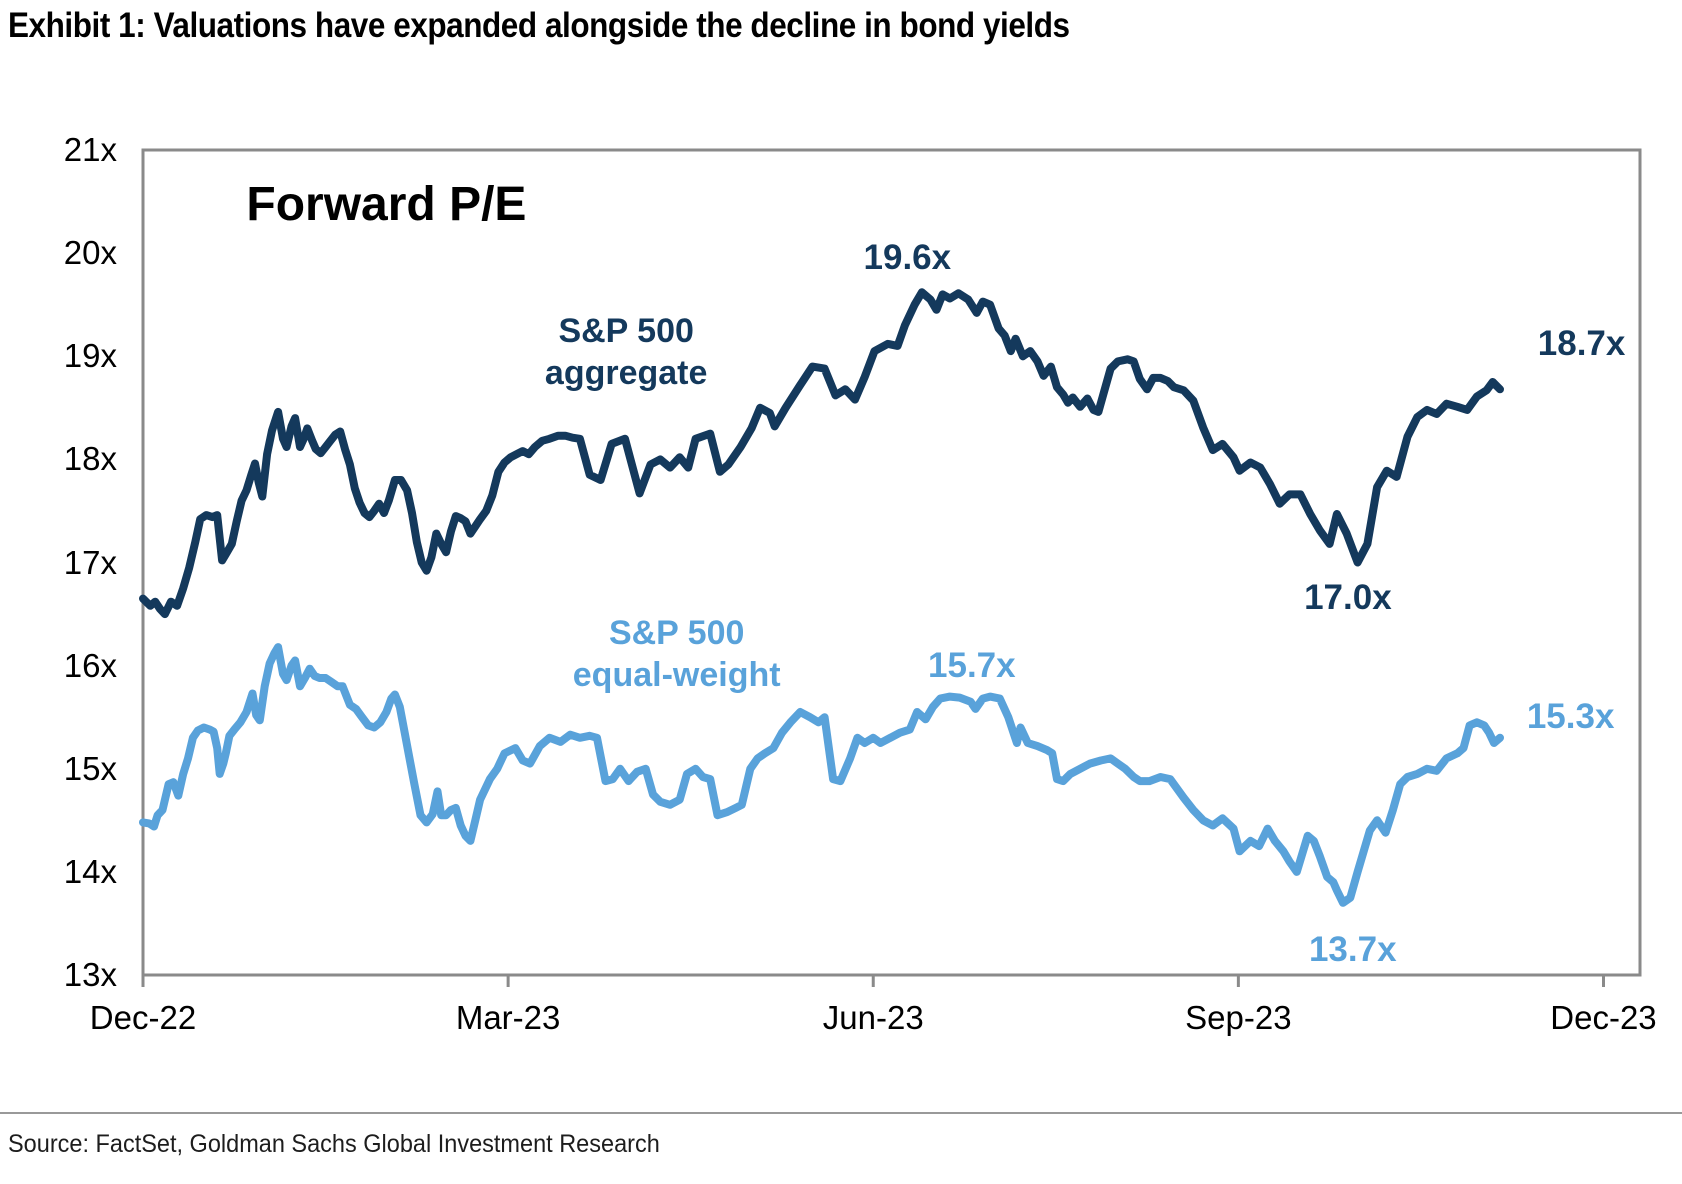 The width and height of the screenshot is (1682, 1184). I want to click on series-label-line: equal-weight, so click(676, 675).